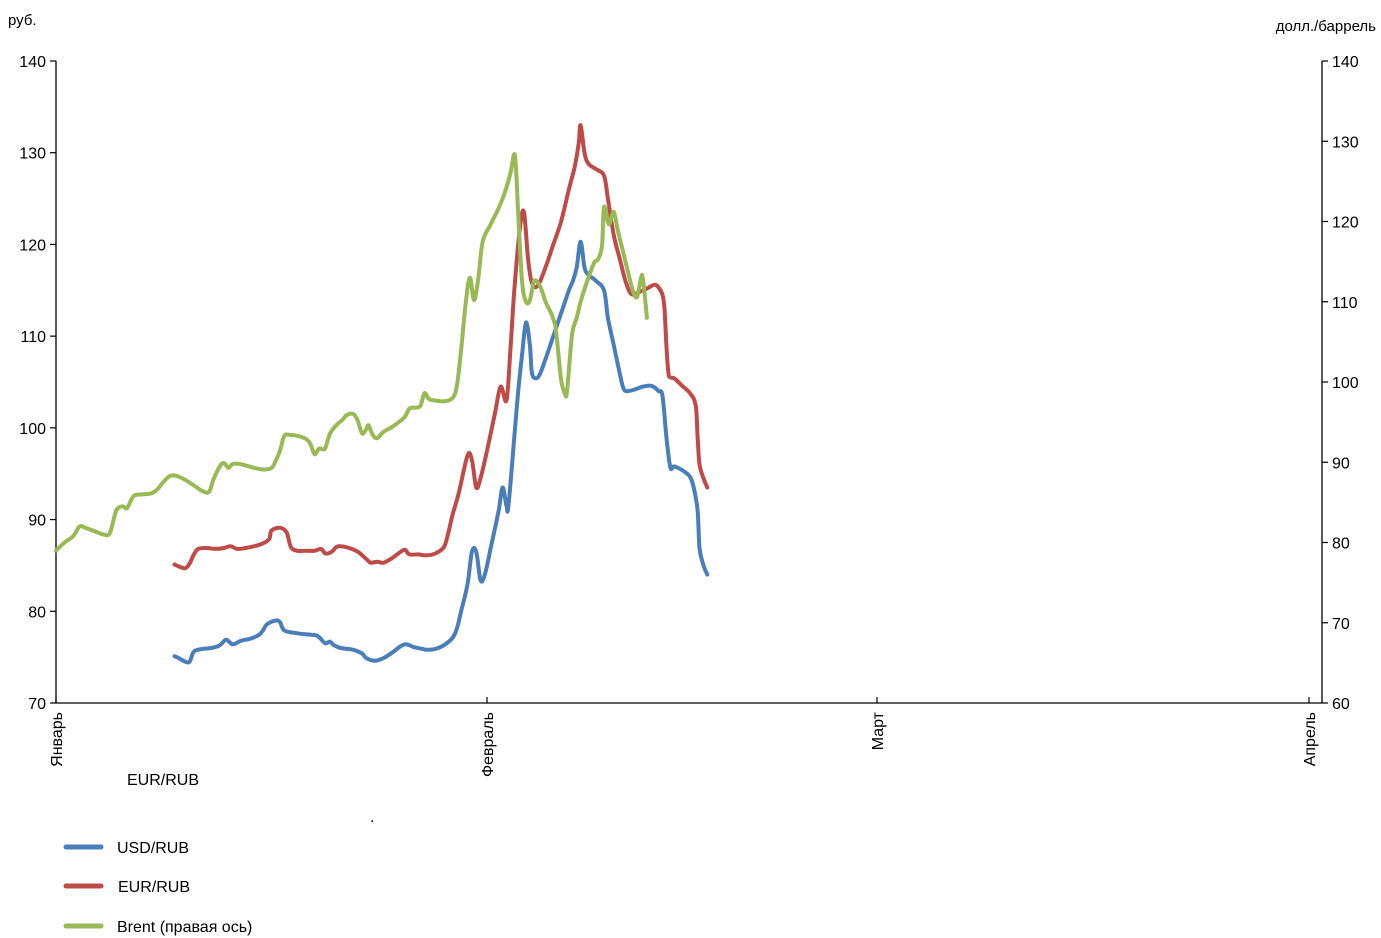  Describe the element at coordinates (154, 887) in the screenshot. I see `legend-label-eur-rub: EUR/RUB` at that location.